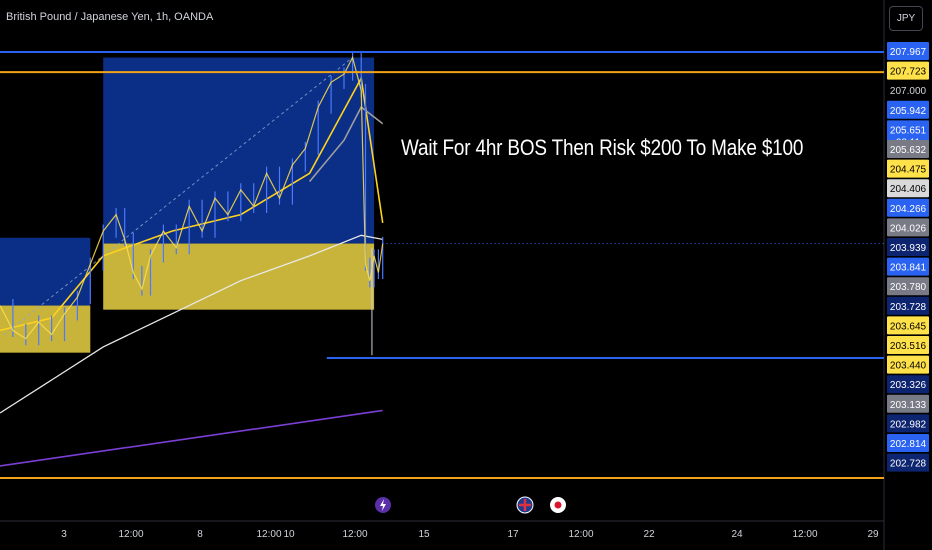  I want to click on price-label: 205.651, so click(908, 130).